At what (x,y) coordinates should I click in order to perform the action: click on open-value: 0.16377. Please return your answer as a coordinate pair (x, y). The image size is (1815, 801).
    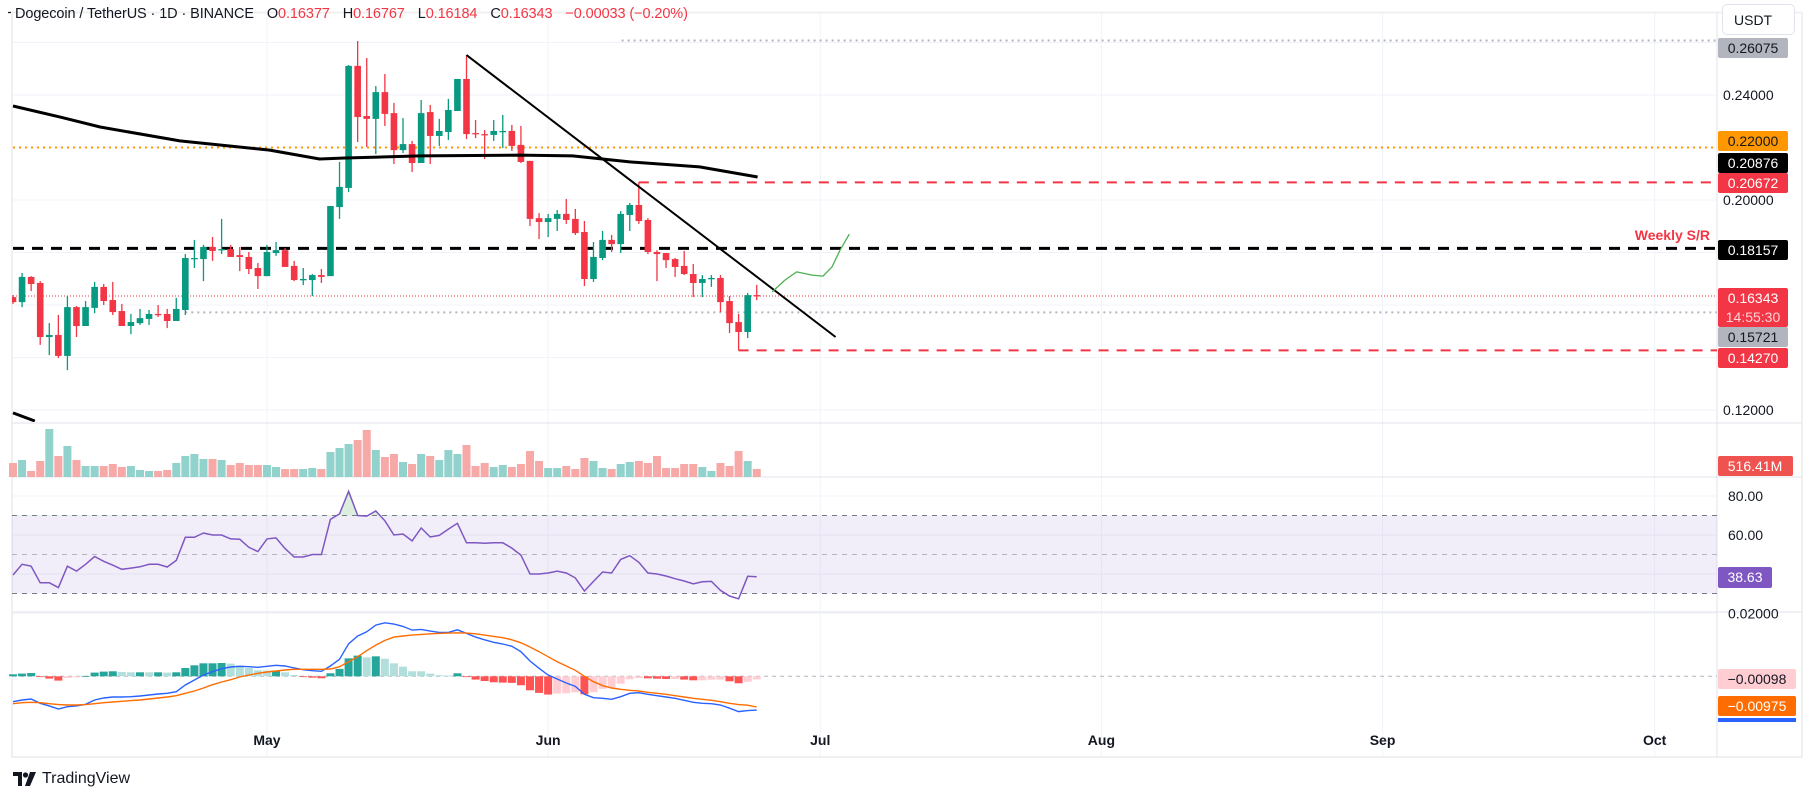
    Looking at the image, I should click on (304, 14).